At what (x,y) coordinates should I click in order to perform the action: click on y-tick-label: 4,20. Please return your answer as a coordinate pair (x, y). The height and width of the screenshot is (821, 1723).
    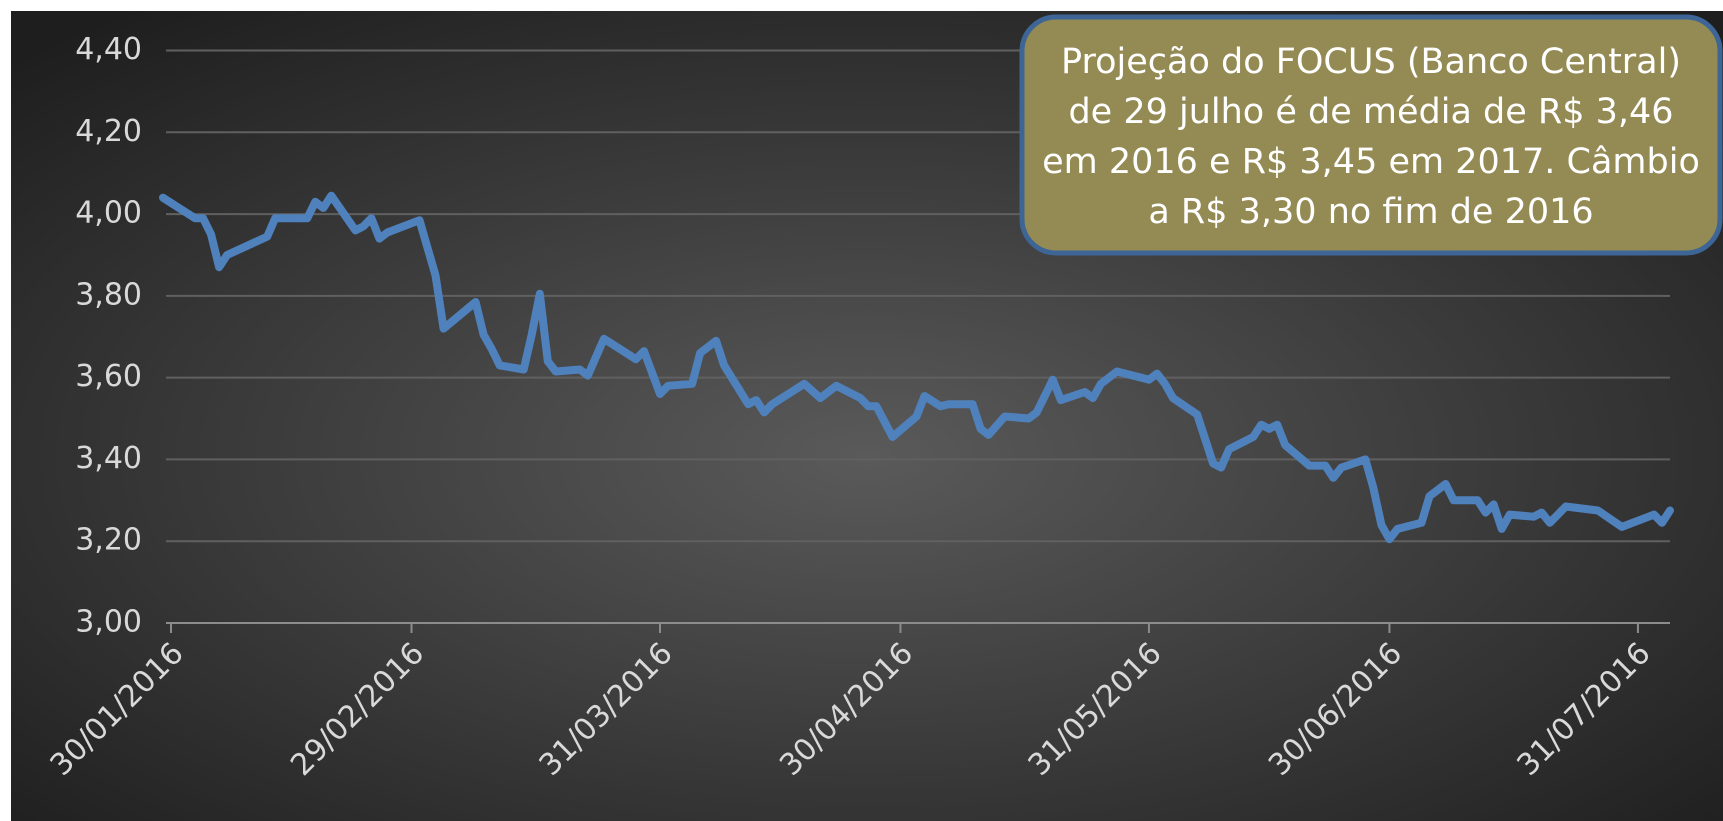
    Looking at the image, I should click on (108, 131).